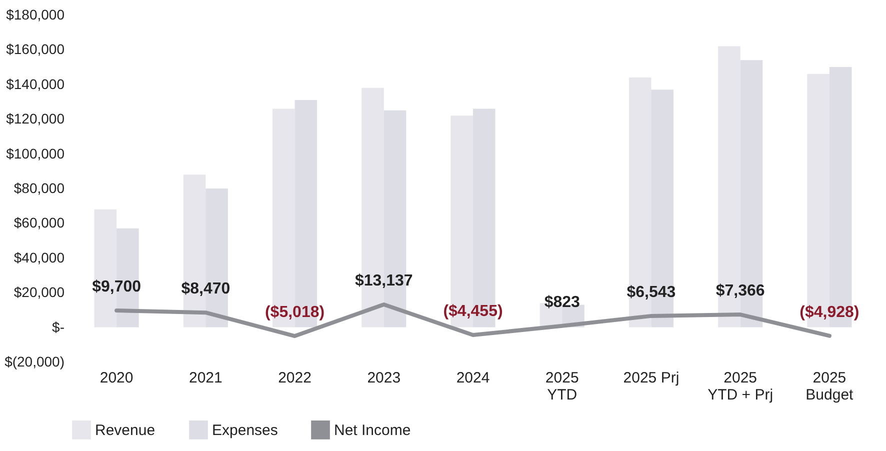 This screenshot has width=886, height=451. I want to click on data-label: ($4,455), so click(473, 311).